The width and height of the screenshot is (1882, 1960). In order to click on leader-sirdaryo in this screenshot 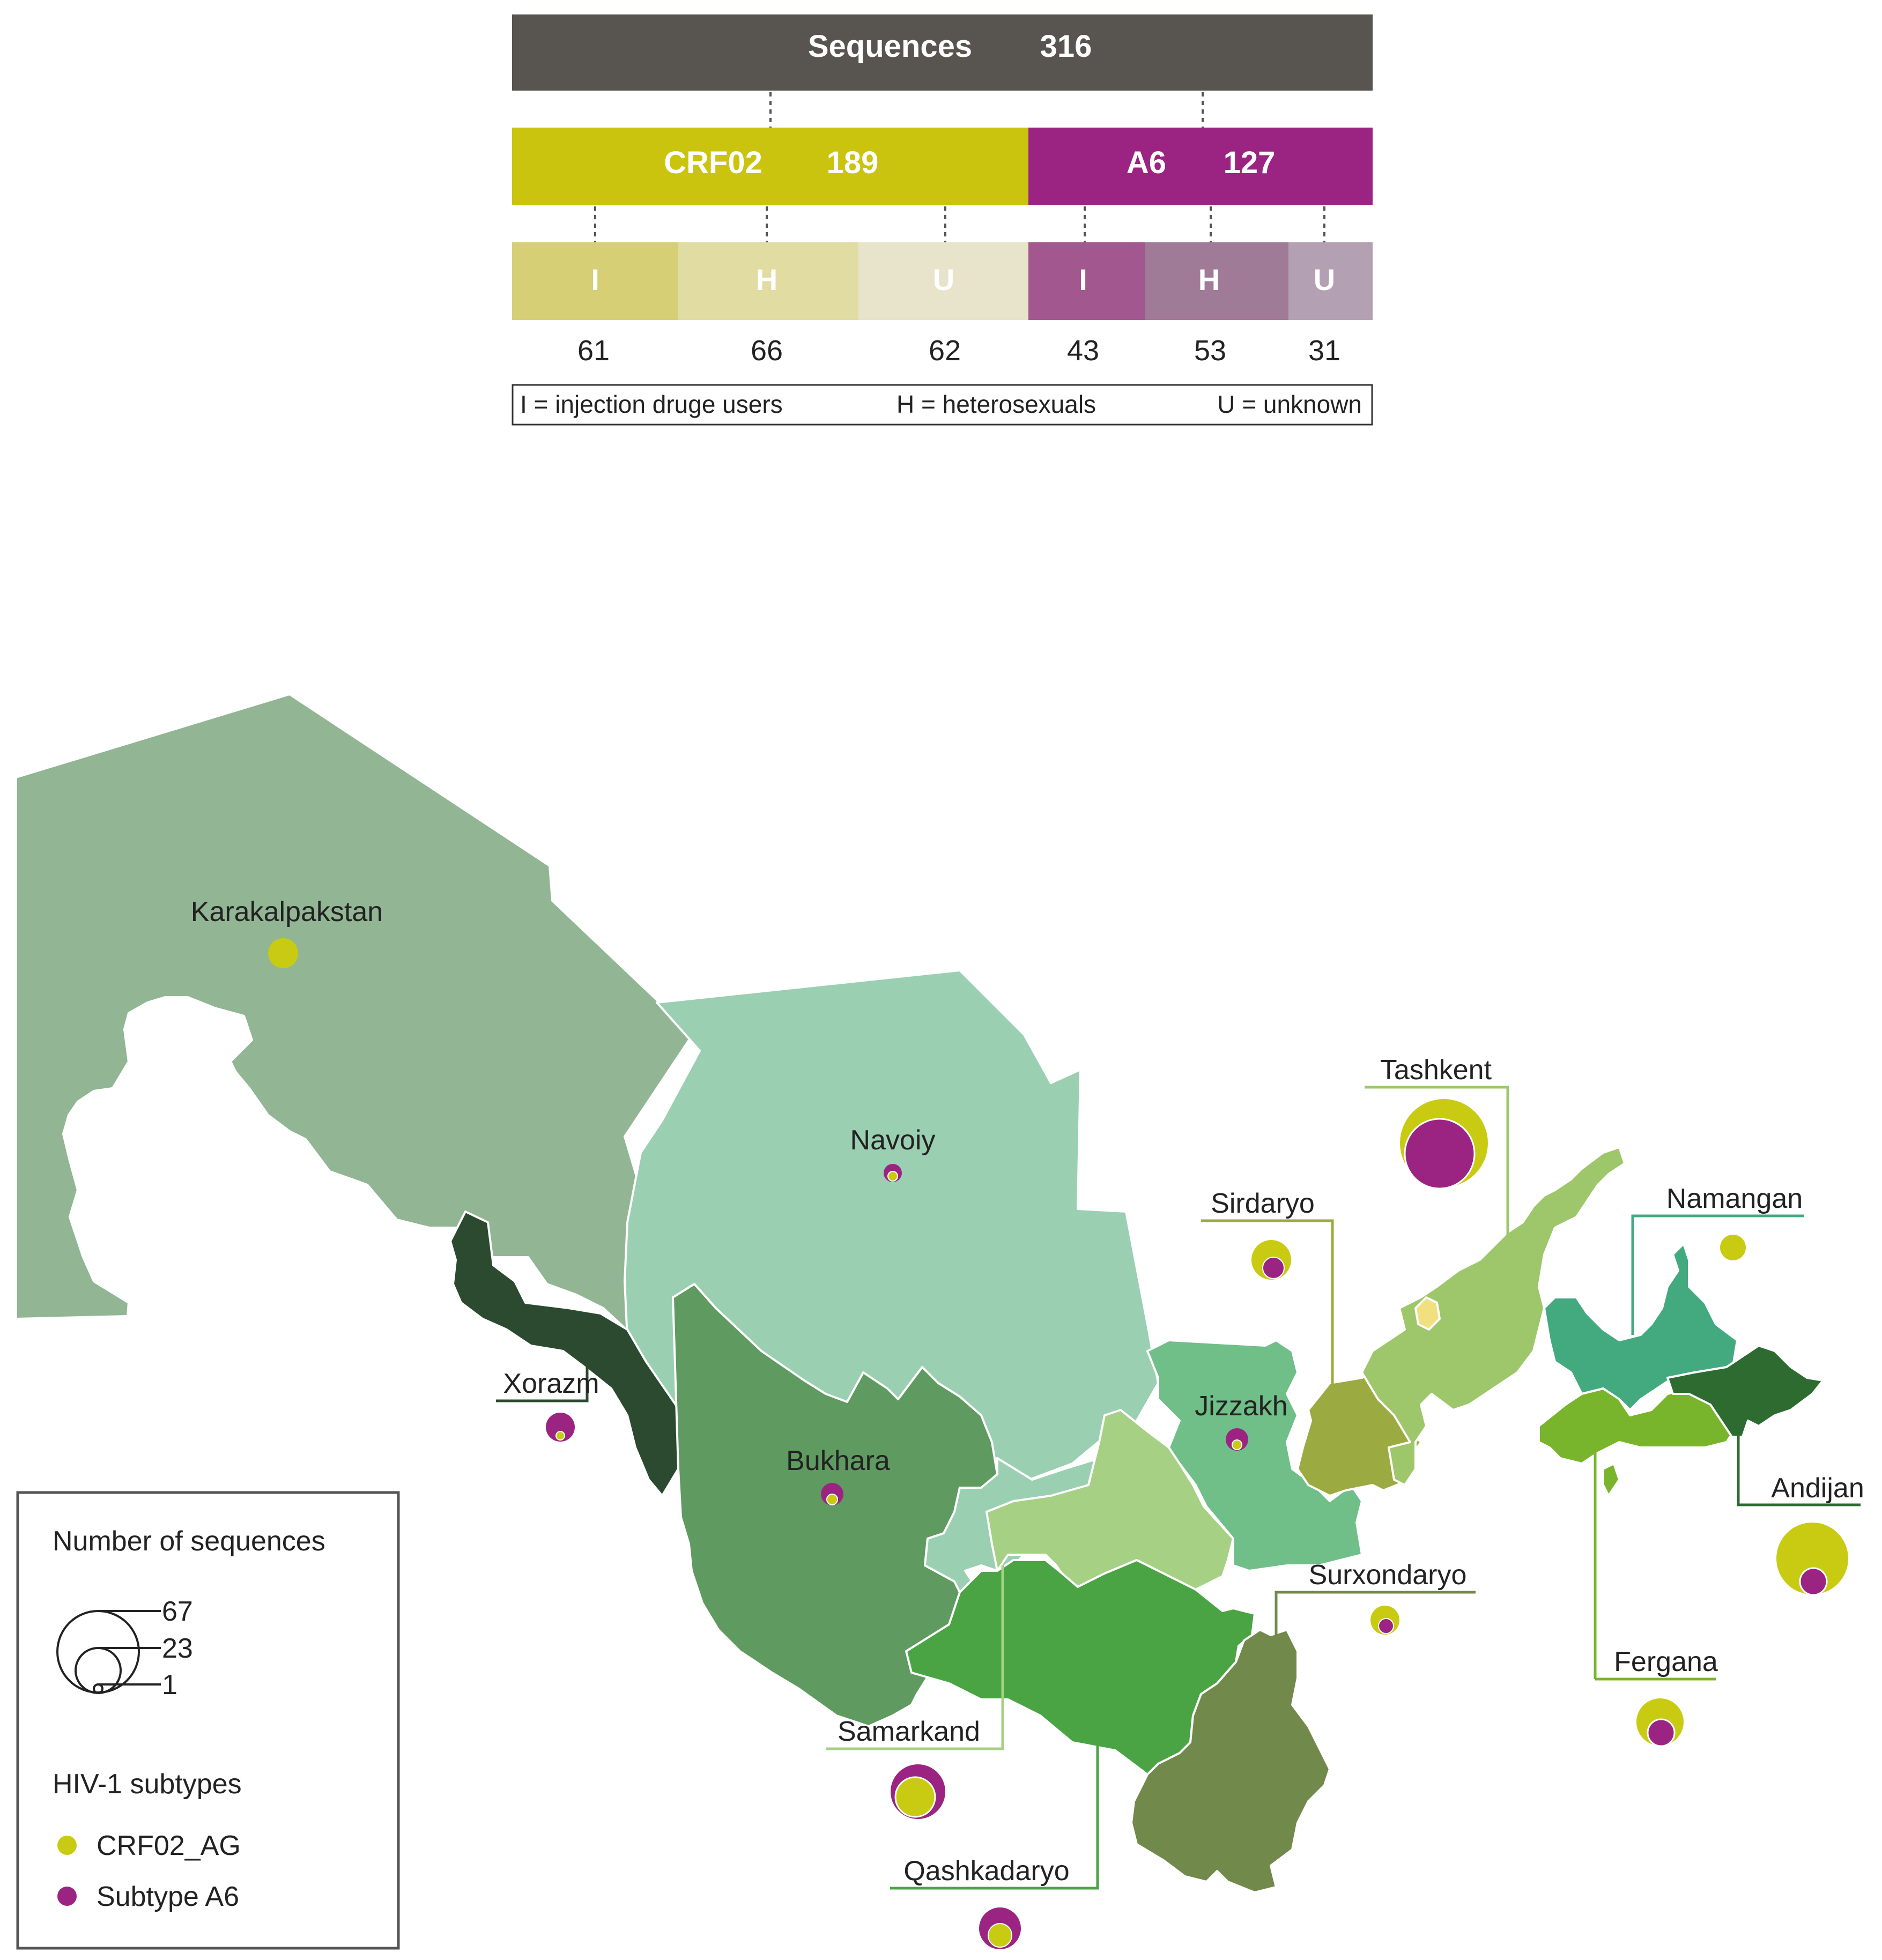, I will do `click(1267, 1317)`.